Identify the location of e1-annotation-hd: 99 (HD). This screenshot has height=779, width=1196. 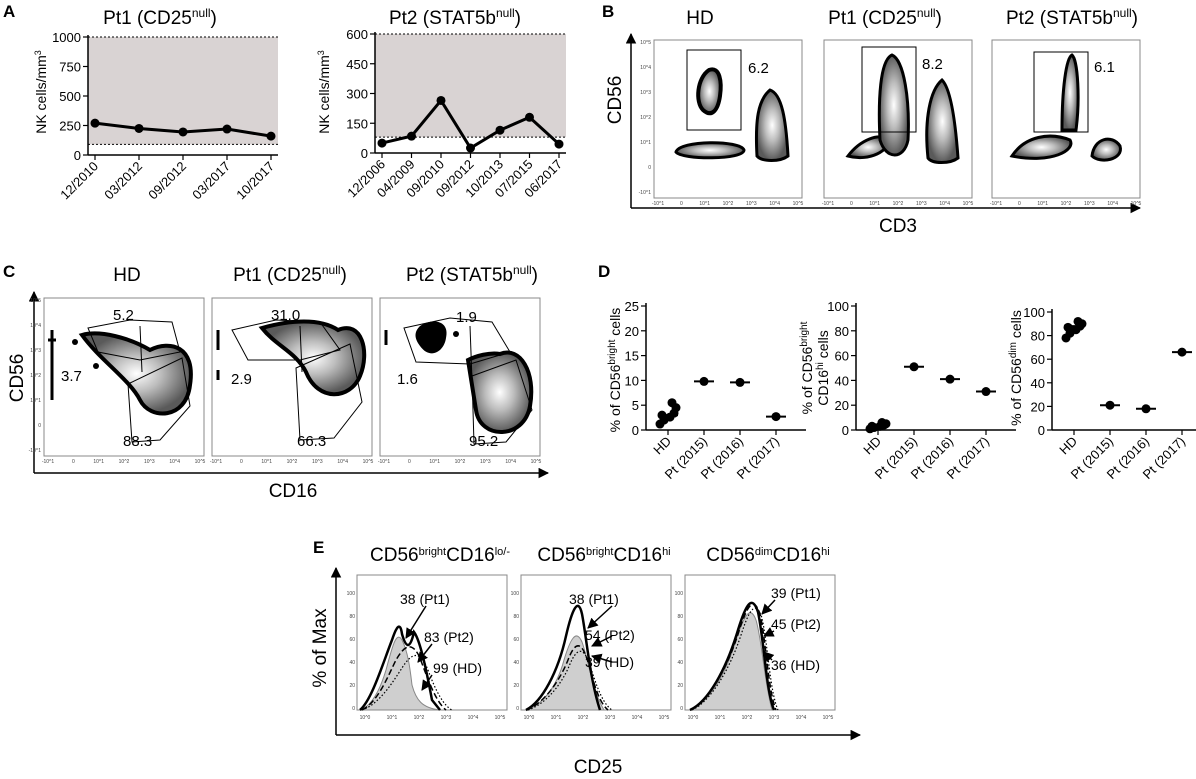
(457, 668).